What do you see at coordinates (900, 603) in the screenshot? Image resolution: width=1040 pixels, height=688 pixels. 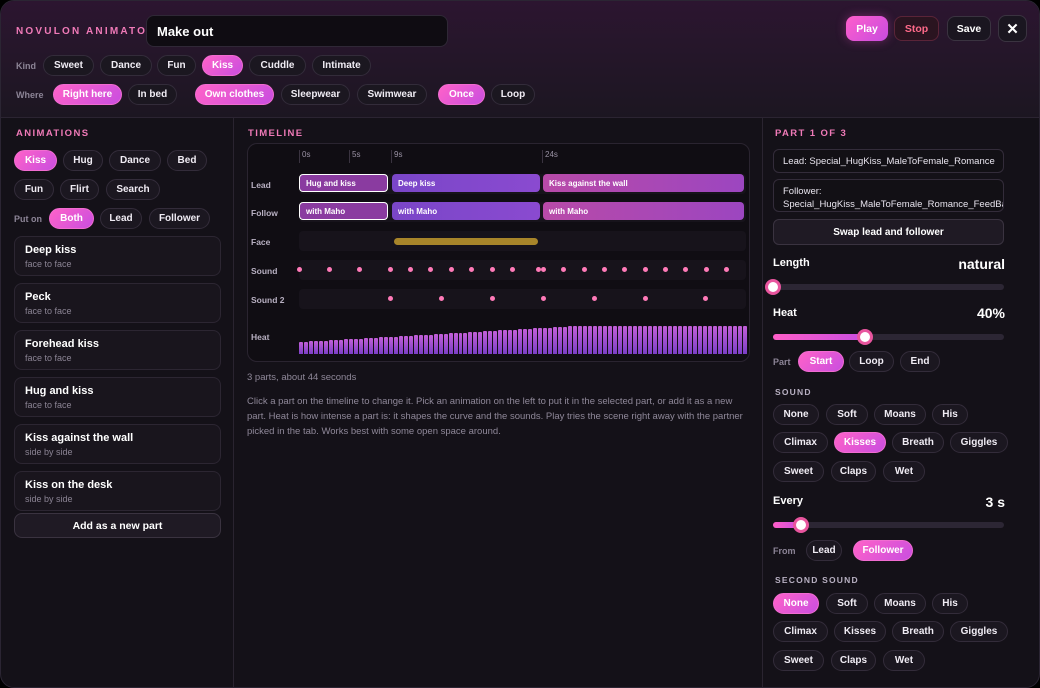 I see `second-sound-chip-moans: Moans` at bounding box center [900, 603].